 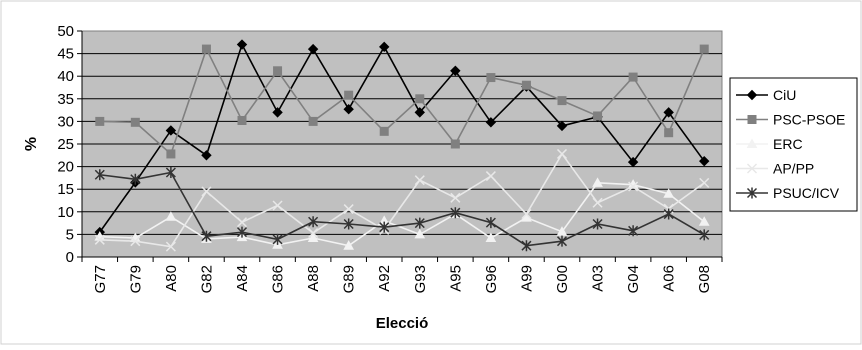 I want to click on legend-item-psuc-icv: PSUC/ICV, so click(x=788, y=193).